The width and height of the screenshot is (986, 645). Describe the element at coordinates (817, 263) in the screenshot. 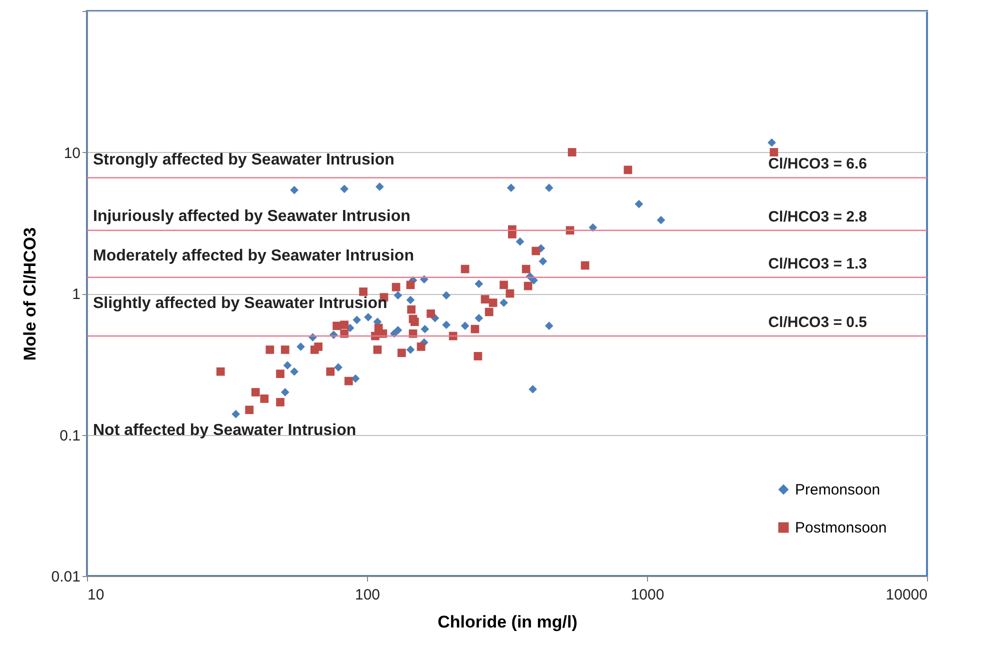

I see `ref-line-label: Cl/HCO3 = 1.3` at that location.